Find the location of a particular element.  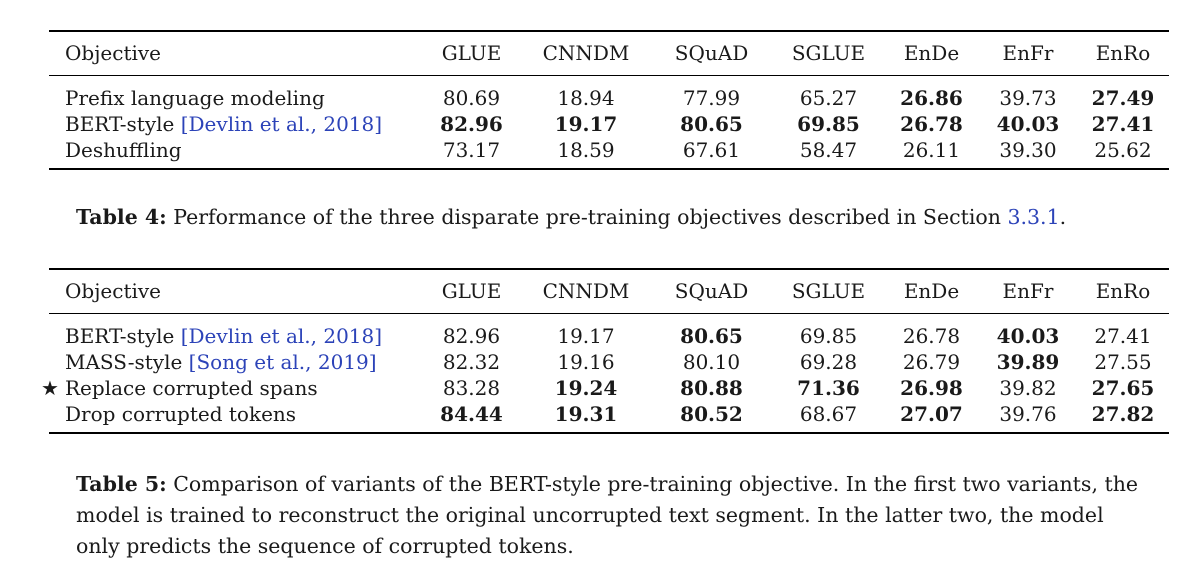

score-cell: 71.36 is located at coordinates (828, 388).